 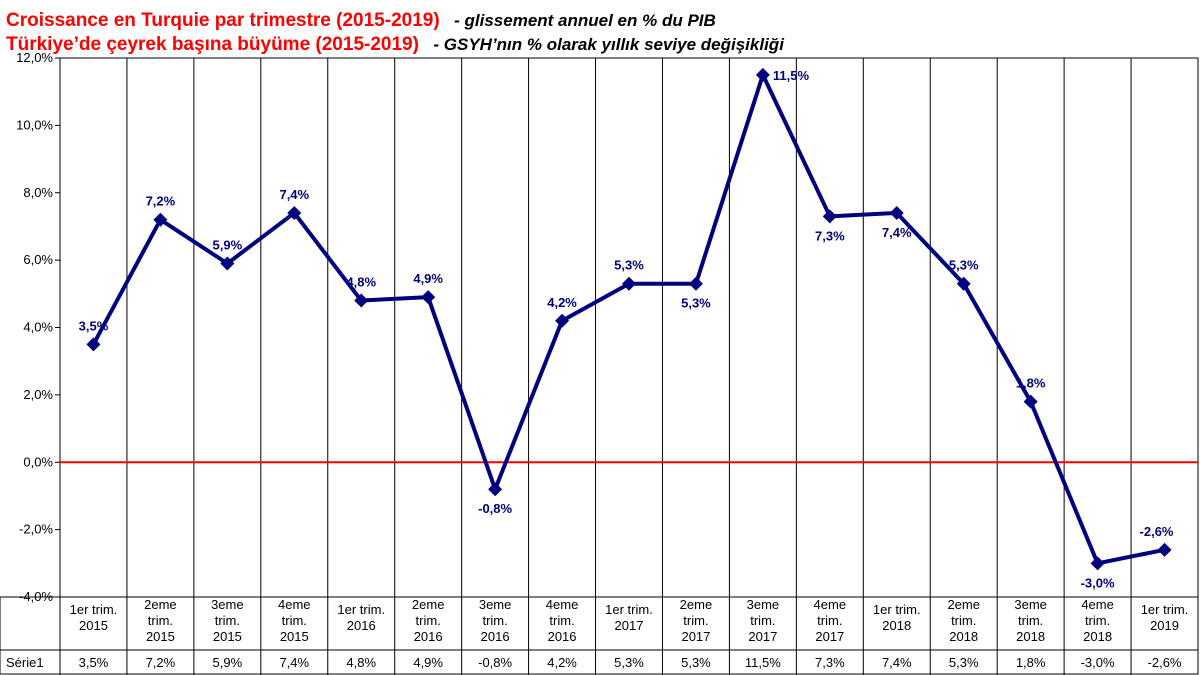 What do you see at coordinates (830, 235) in the screenshot?
I see `data-label: 7,3%` at bounding box center [830, 235].